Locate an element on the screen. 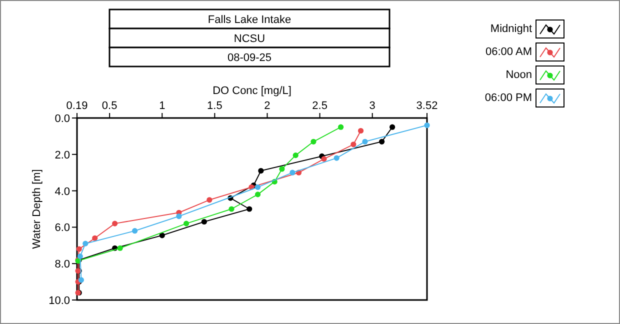 This screenshot has height=324, width=620. x-tick-label: 0.5 is located at coordinates (110, 106).